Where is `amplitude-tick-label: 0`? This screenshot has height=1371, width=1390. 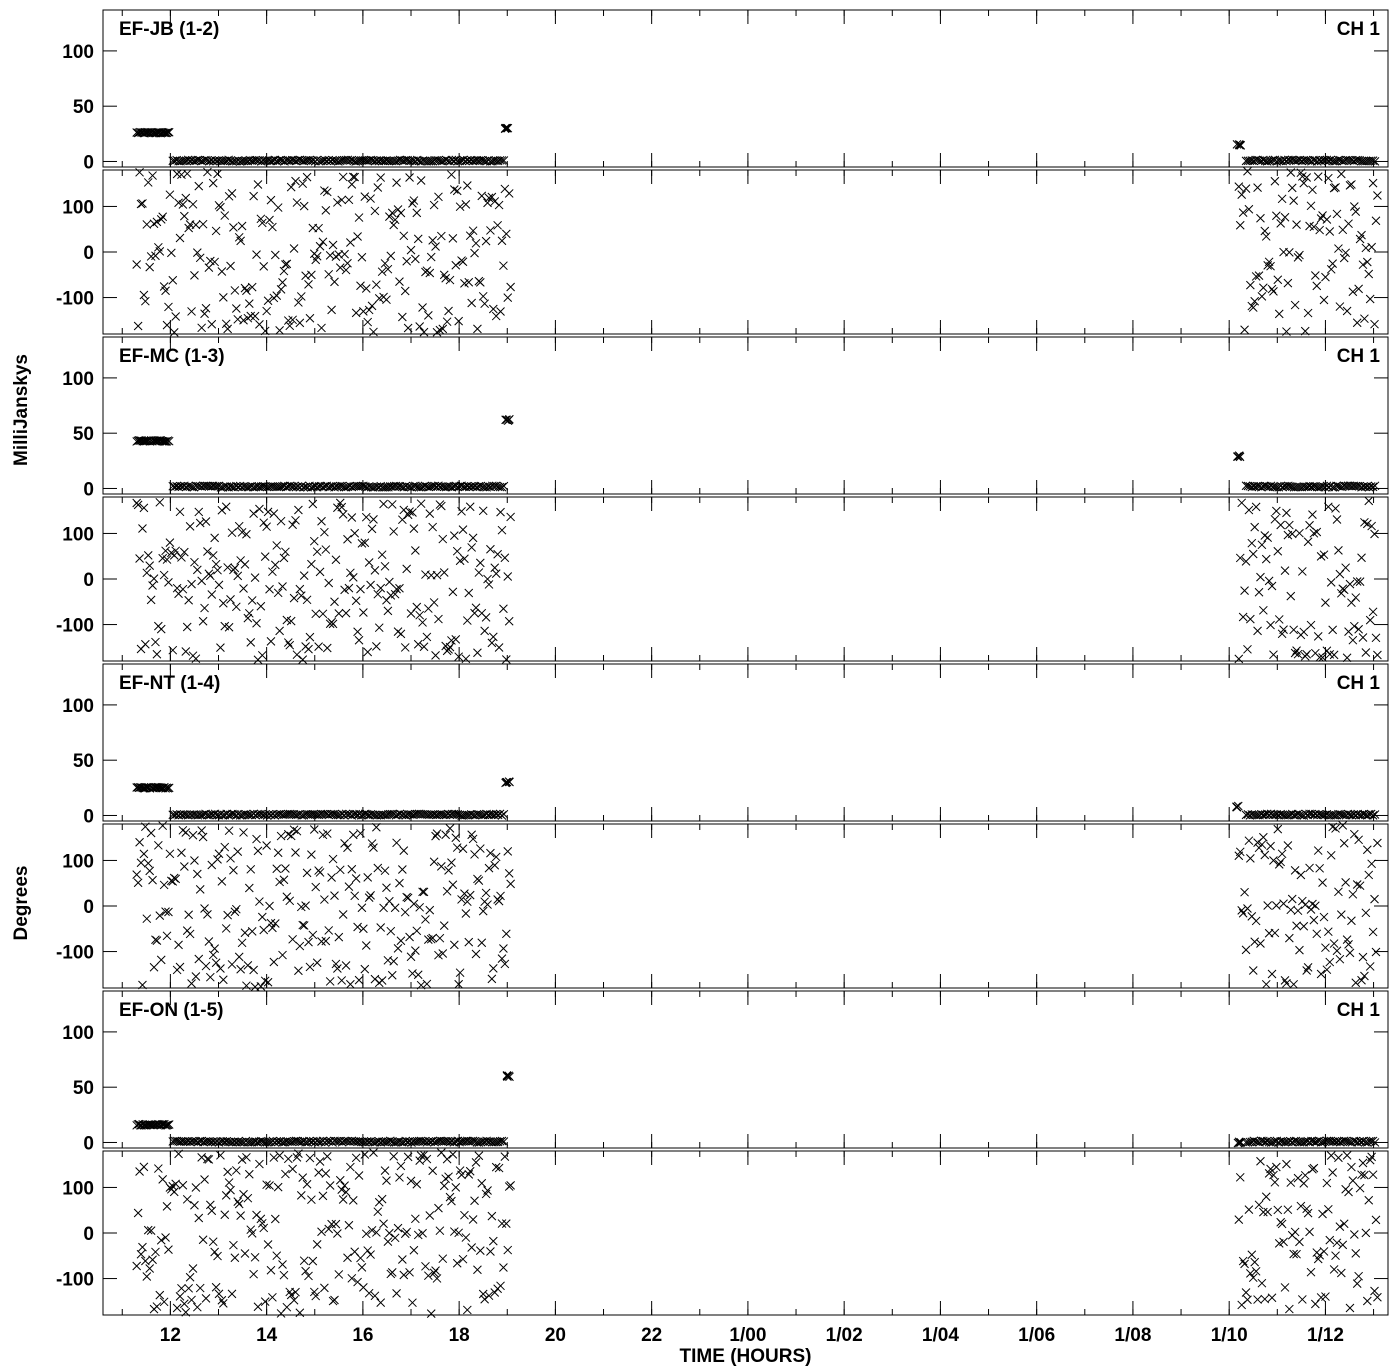 amplitude-tick-label: 0 is located at coordinates (88, 816).